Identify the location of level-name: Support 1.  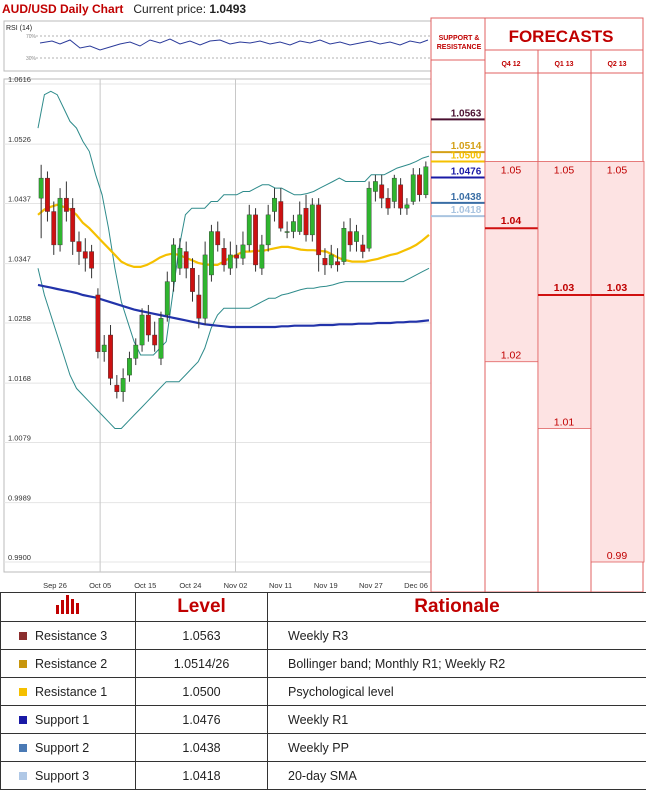
(62, 719).